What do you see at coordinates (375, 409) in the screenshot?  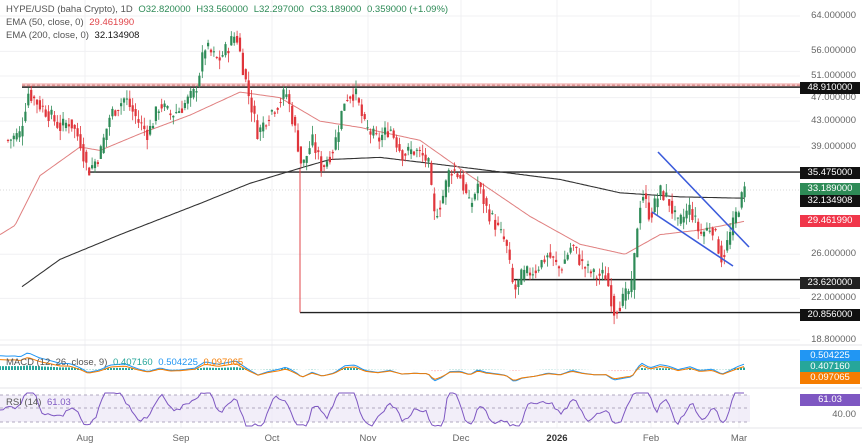 I see `rsi-pane` at bounding box center [375, 409].